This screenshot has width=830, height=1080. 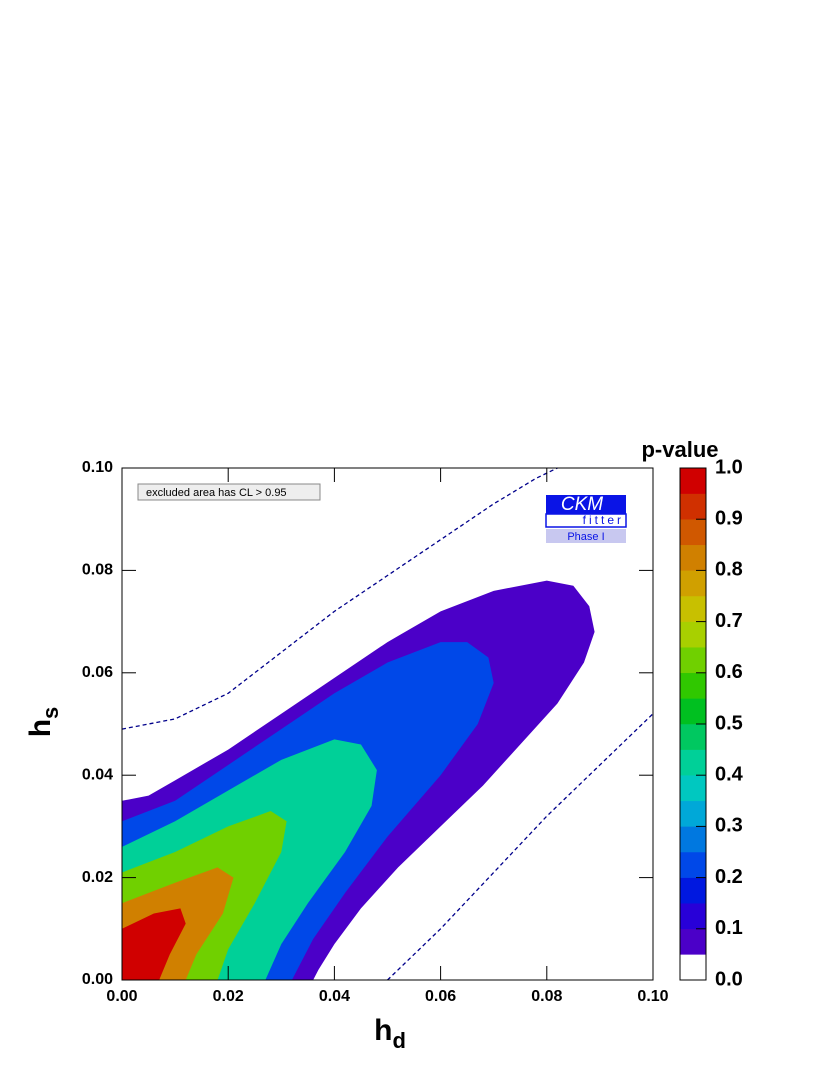 What do you see at coordinates (216, 493) in the screenshot?
I see `legend-text: excluded area has CL > 0.95` at bounding box center [216, 493].